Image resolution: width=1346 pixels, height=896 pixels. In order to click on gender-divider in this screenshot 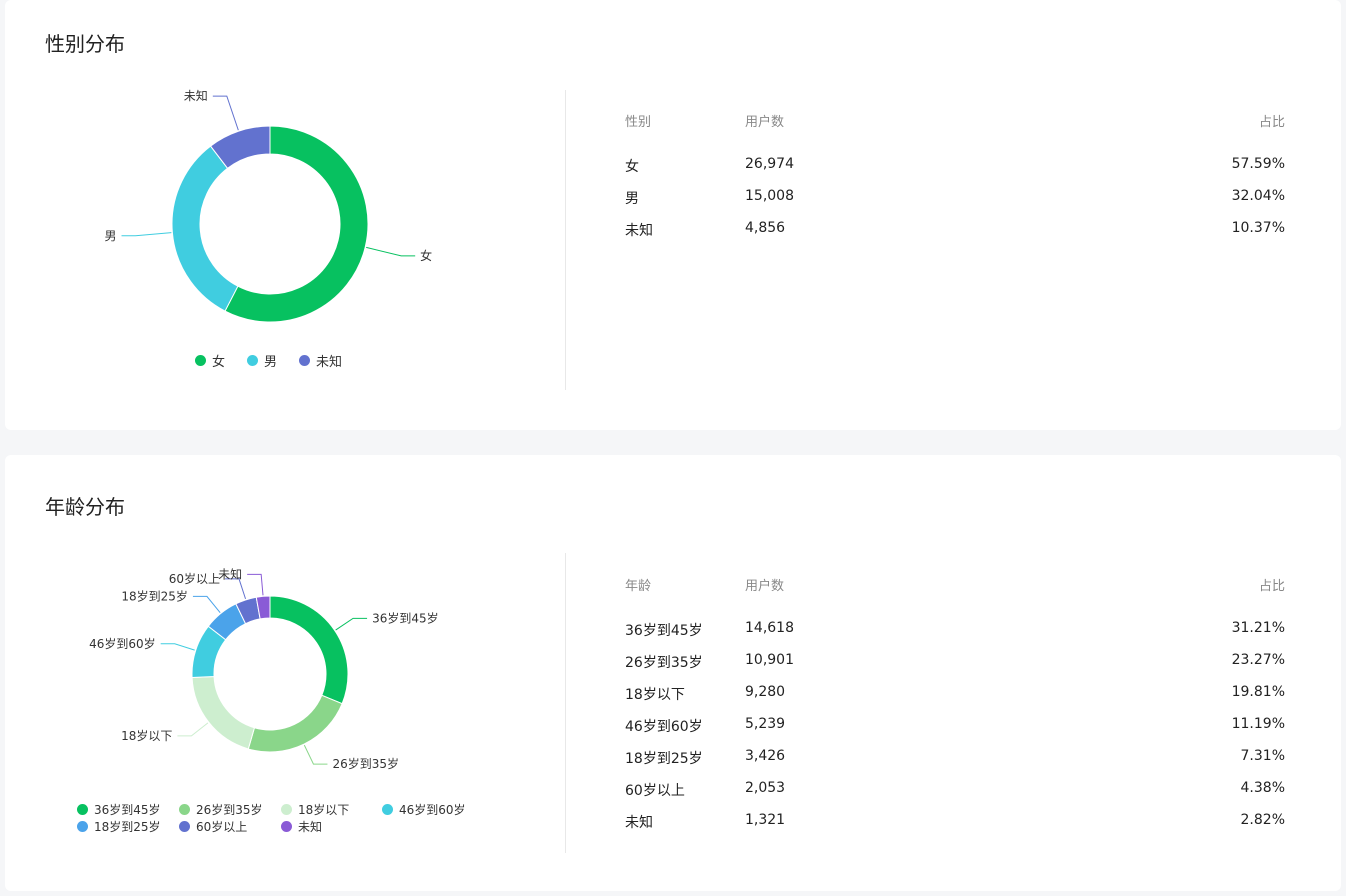, I will do `click(565, 240)`.